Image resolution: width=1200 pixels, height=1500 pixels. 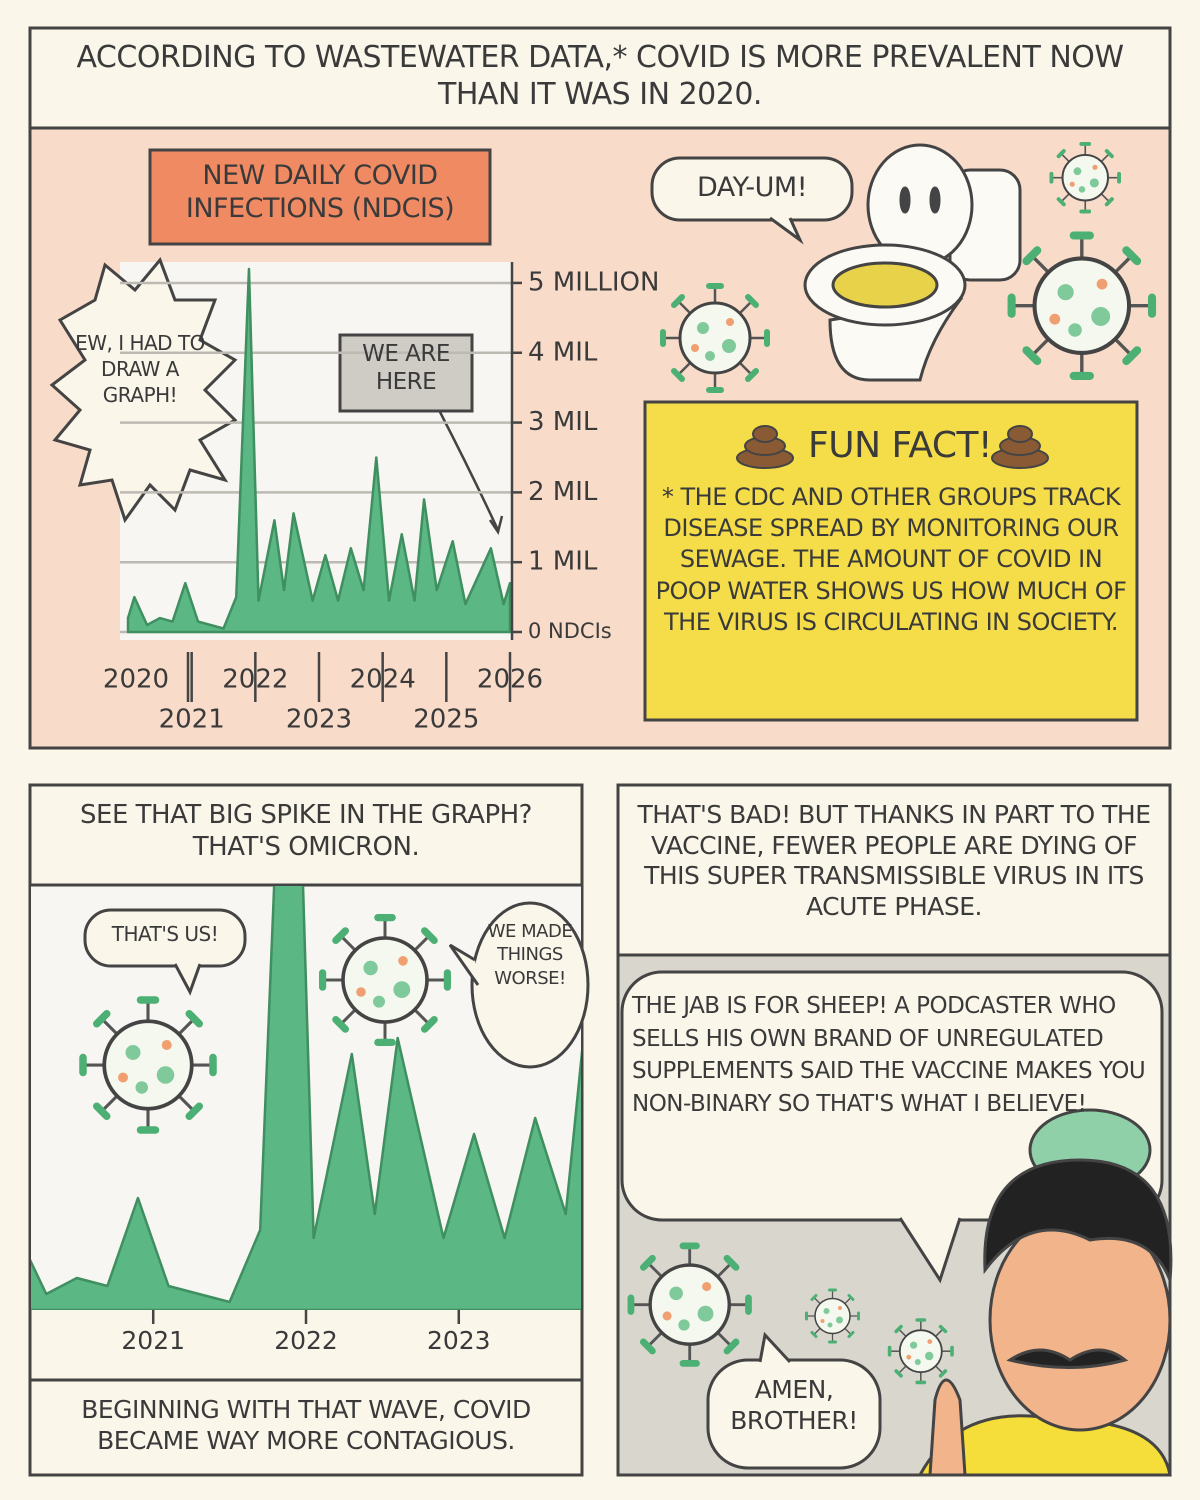 I want to click on speech-burst, so click(x=143, y=390).